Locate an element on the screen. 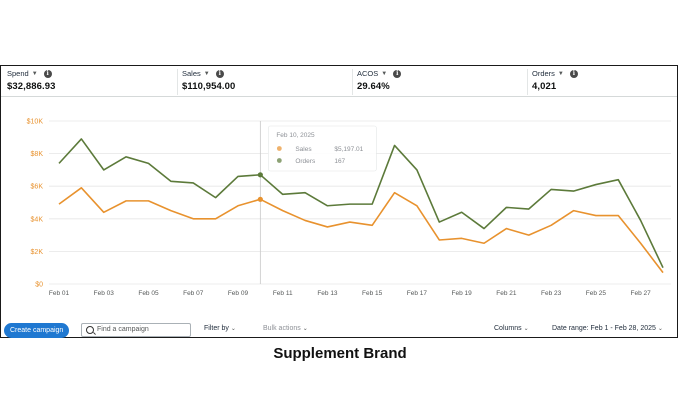 The width and height of the screenshot is (680, 411). y-tick-label: $6K is located at coordinates (37, 187).